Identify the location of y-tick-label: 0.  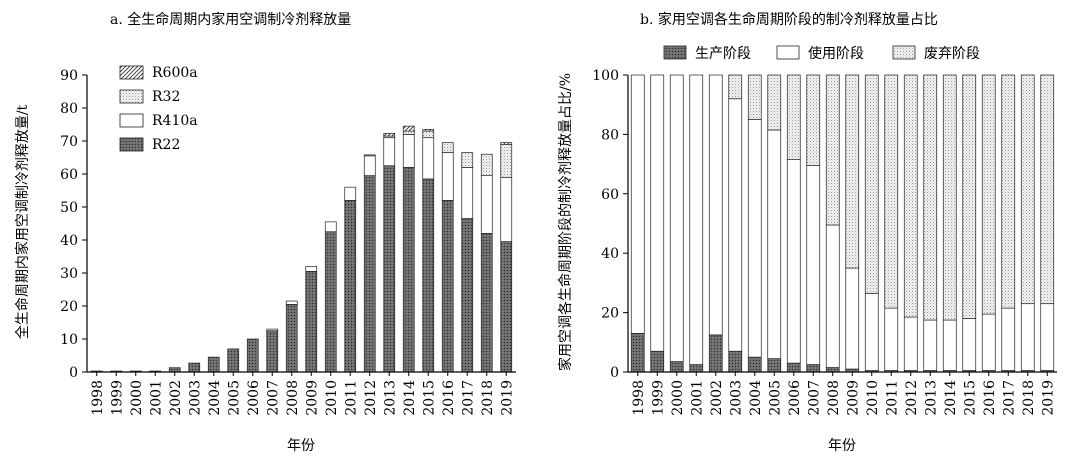
(73, 373).